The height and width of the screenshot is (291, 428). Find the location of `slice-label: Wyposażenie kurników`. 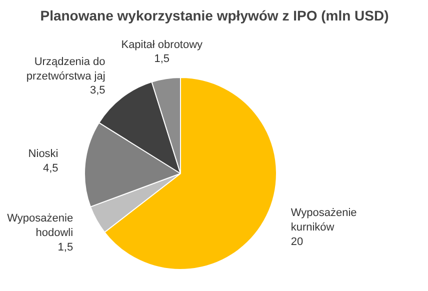

slice-label: Wyposażenie kurników is located at coordinates (323, 220).